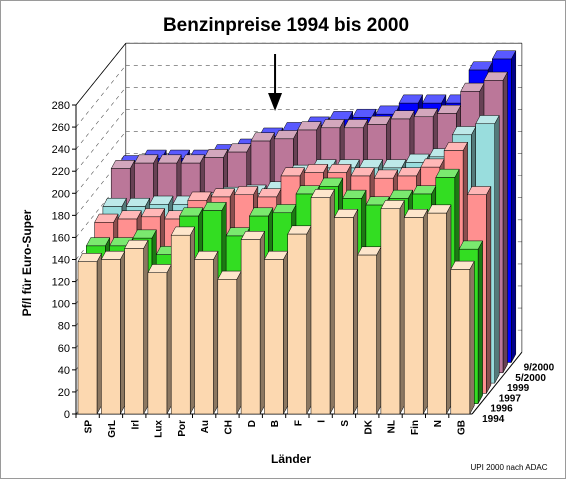 The width and height of the screenshot is (566, 480). What do you see at coordinates (61, 150) in the screenshot?
I see `y-tick-label: 240` at bounding box center [61, 150].